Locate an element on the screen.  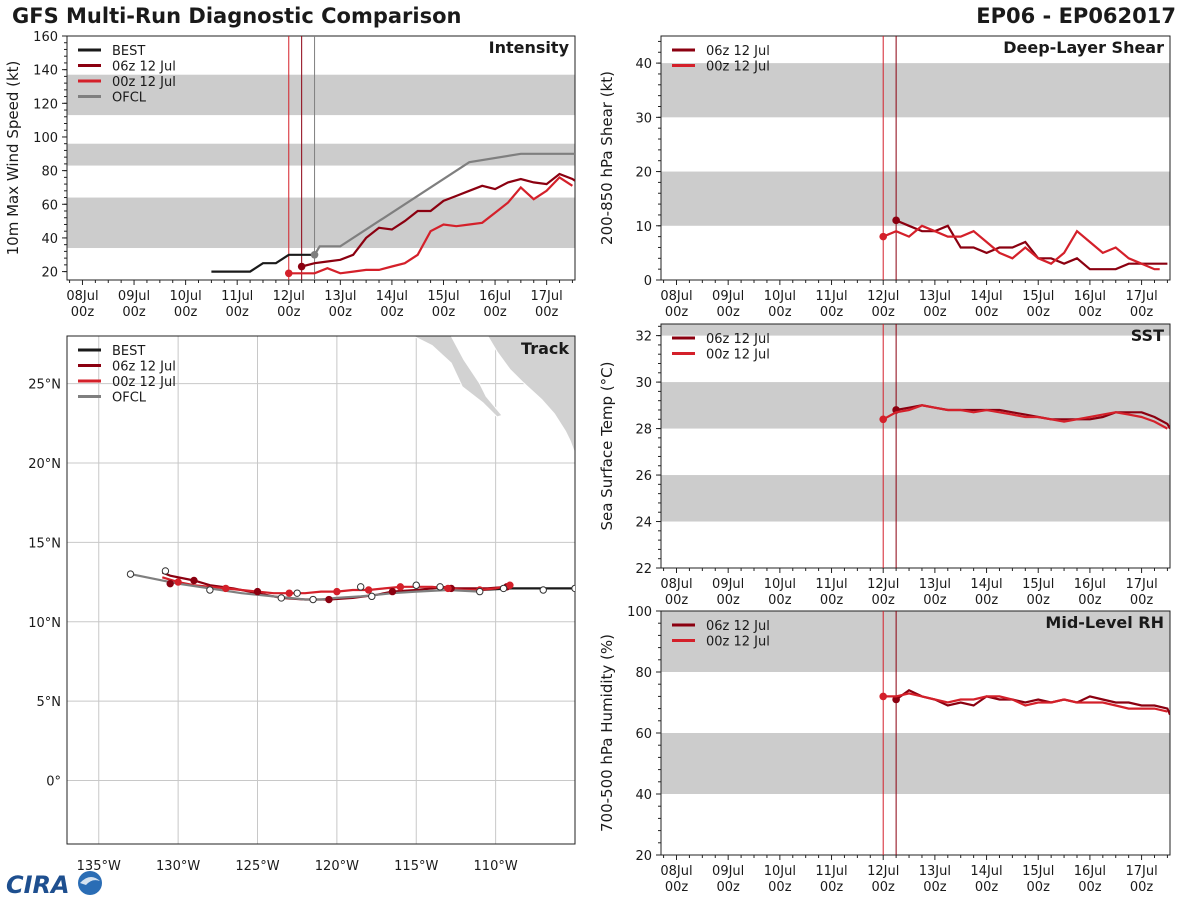
shear-panel-title: Deep-Layer Shear is located at coordinates (1083, 47).